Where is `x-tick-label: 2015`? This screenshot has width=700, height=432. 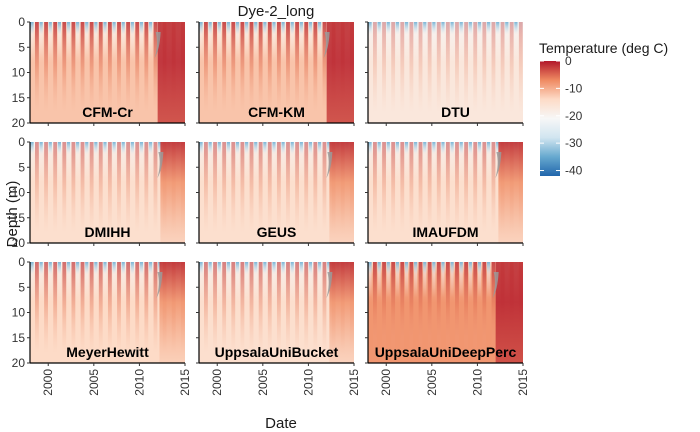 x-tick-label: 2015 is located at coordinates (523, 382).